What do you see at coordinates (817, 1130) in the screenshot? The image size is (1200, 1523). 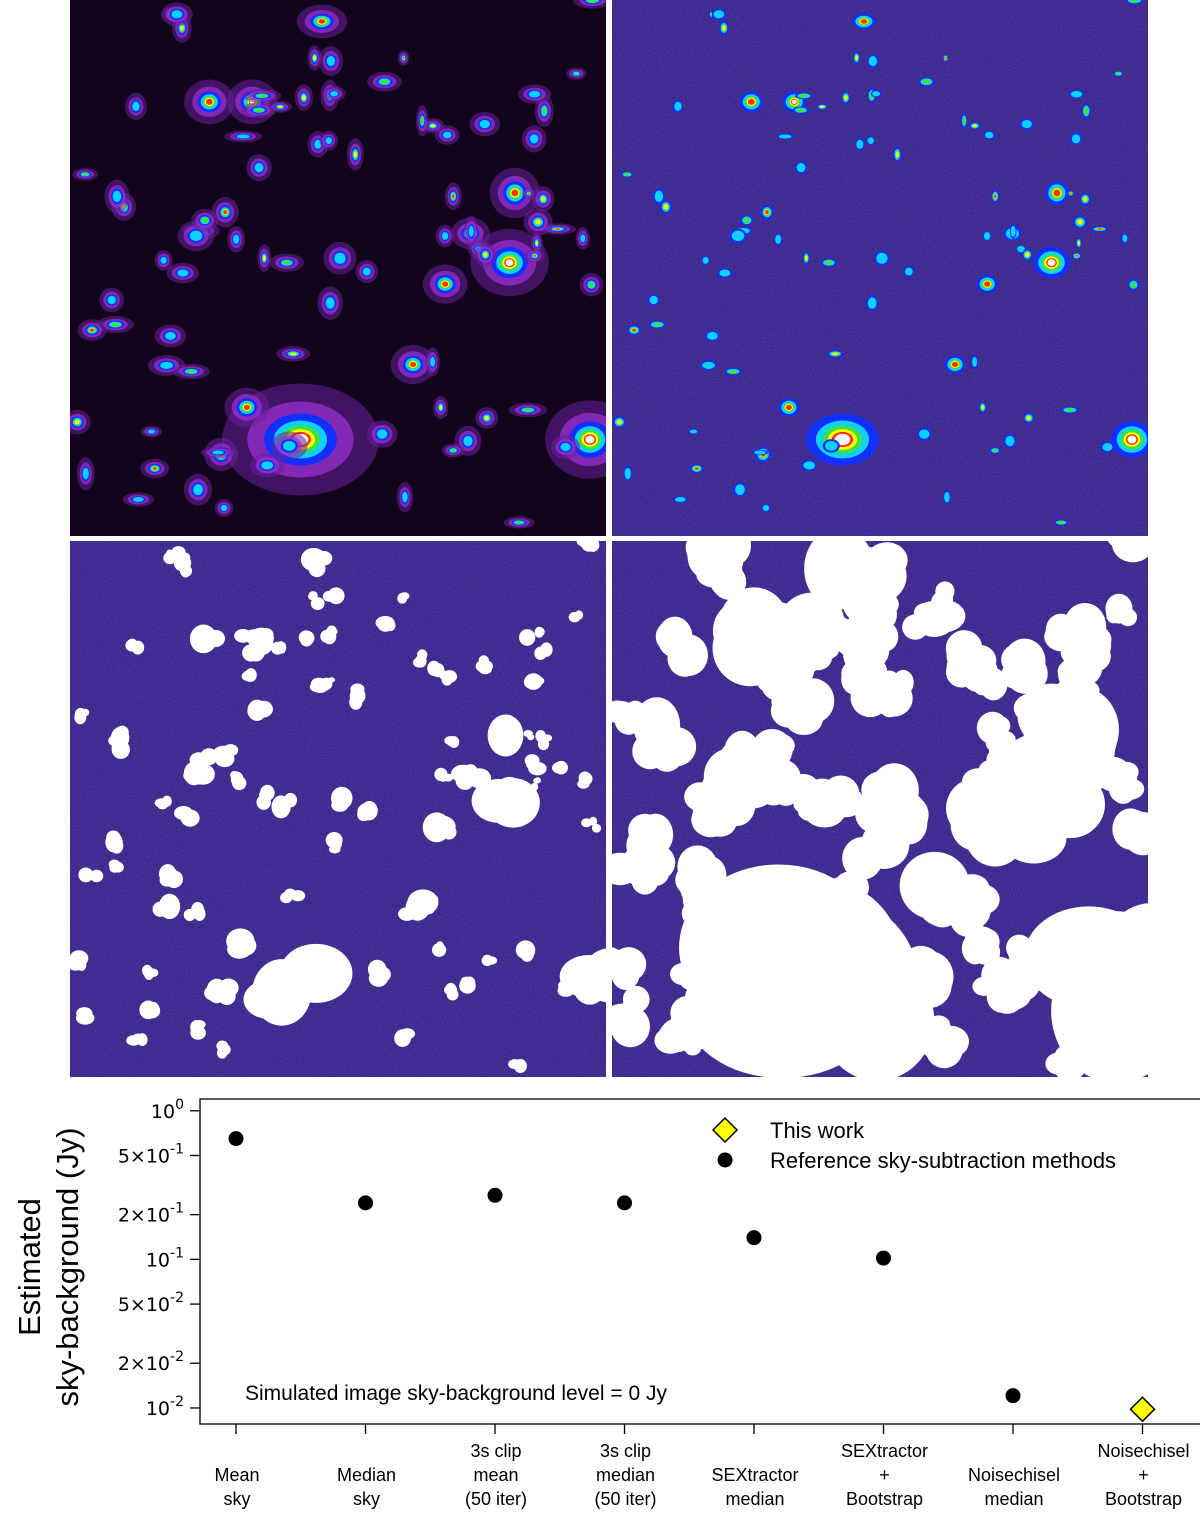 I see `legend-entry-label: This work` at bounding box center [817, 1130].